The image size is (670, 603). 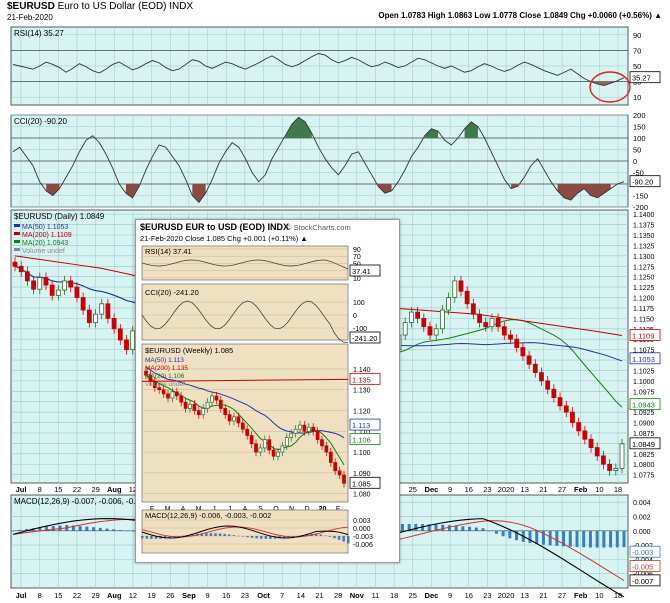 What do you see at coordinates (260, 509) in the screenshot?
I see `inset-x-label: S` at bounding box center [260, 509].